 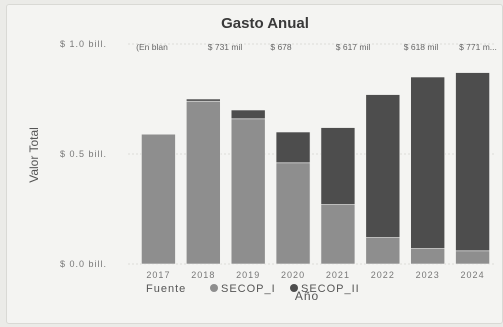 I want to click on data-label: $ 731 mil, so click(x=225, y=47).